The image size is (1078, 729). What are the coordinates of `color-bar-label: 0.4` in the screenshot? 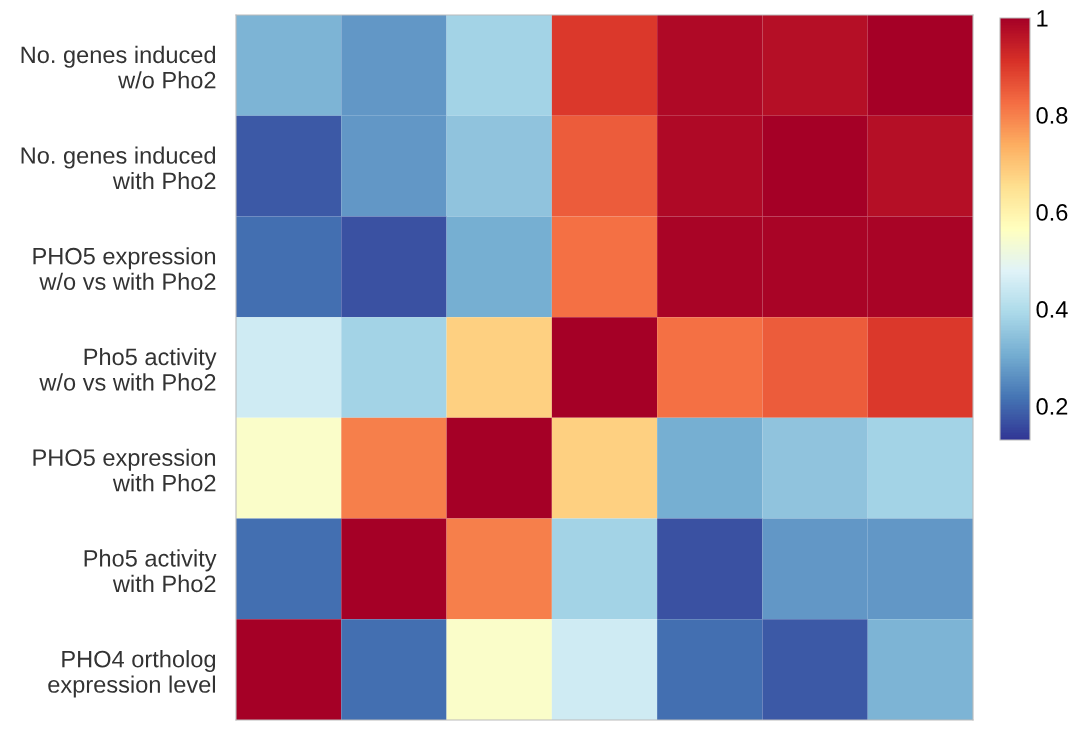 It's located at (1052, 309).